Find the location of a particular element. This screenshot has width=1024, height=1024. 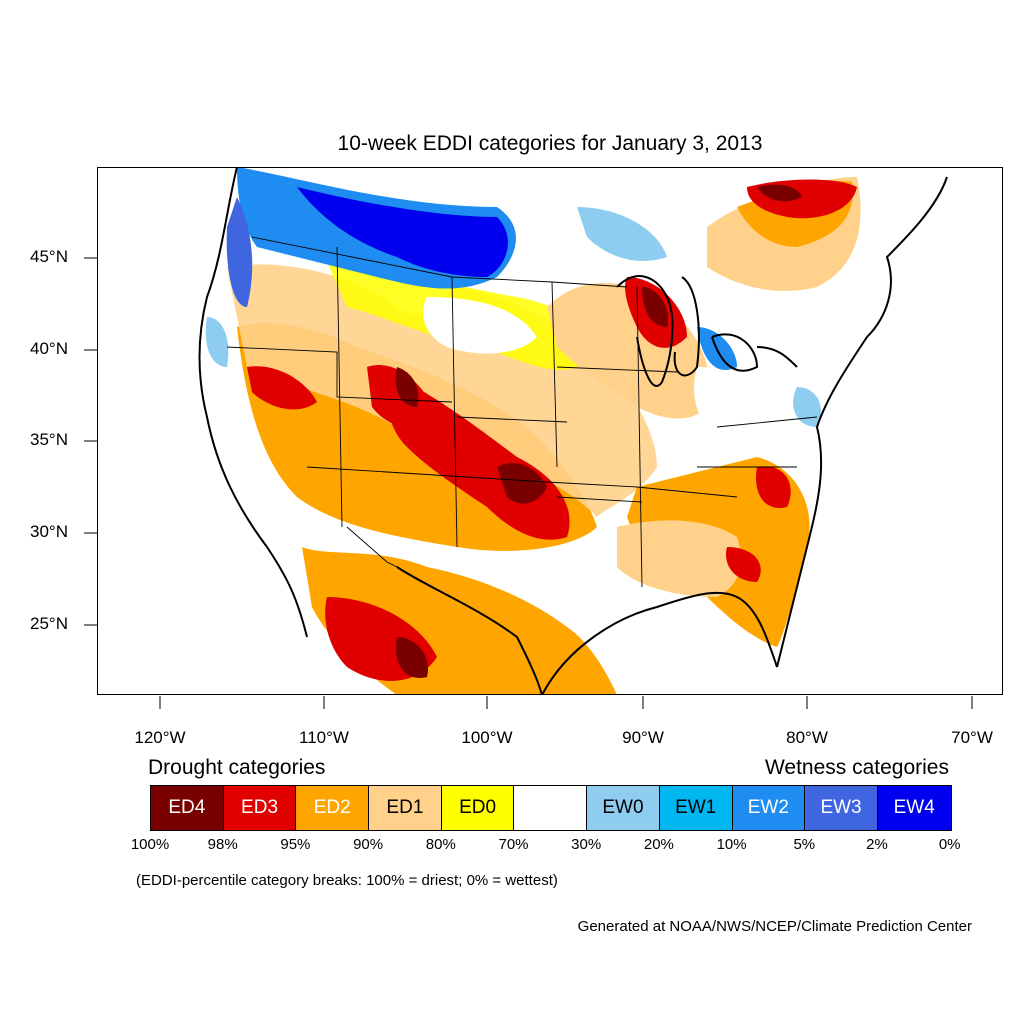

legend-swatch-ed2: ED2 is located at coordinates (333, 808).